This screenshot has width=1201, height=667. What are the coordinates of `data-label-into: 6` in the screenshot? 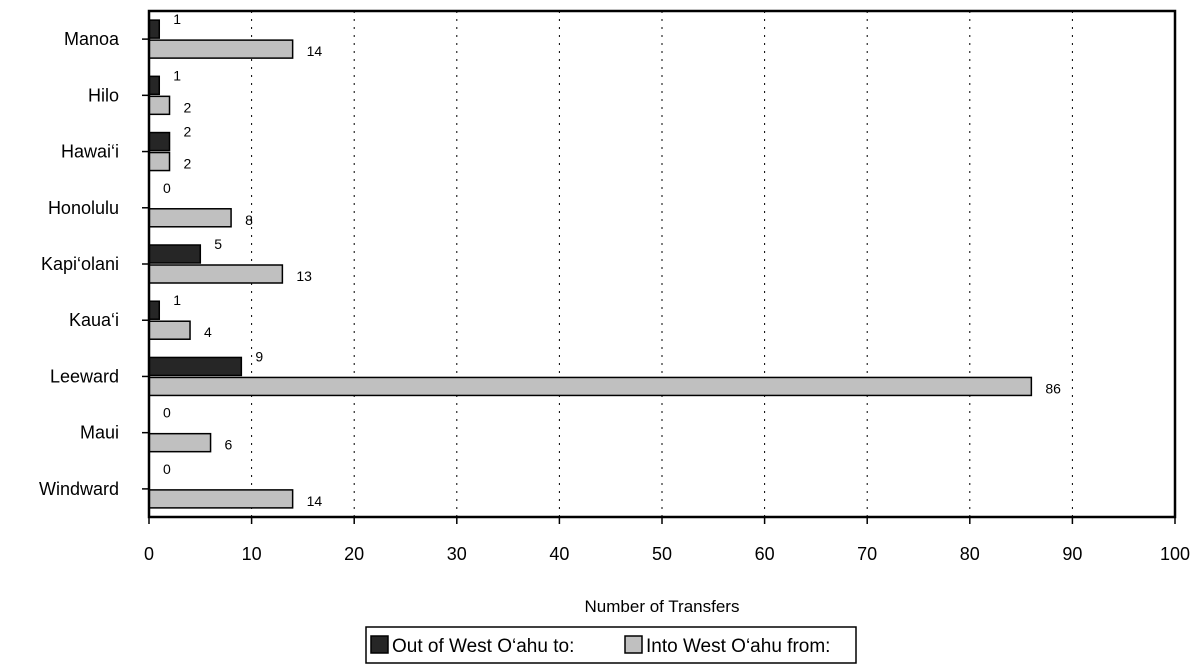 It's located at (229, 445).